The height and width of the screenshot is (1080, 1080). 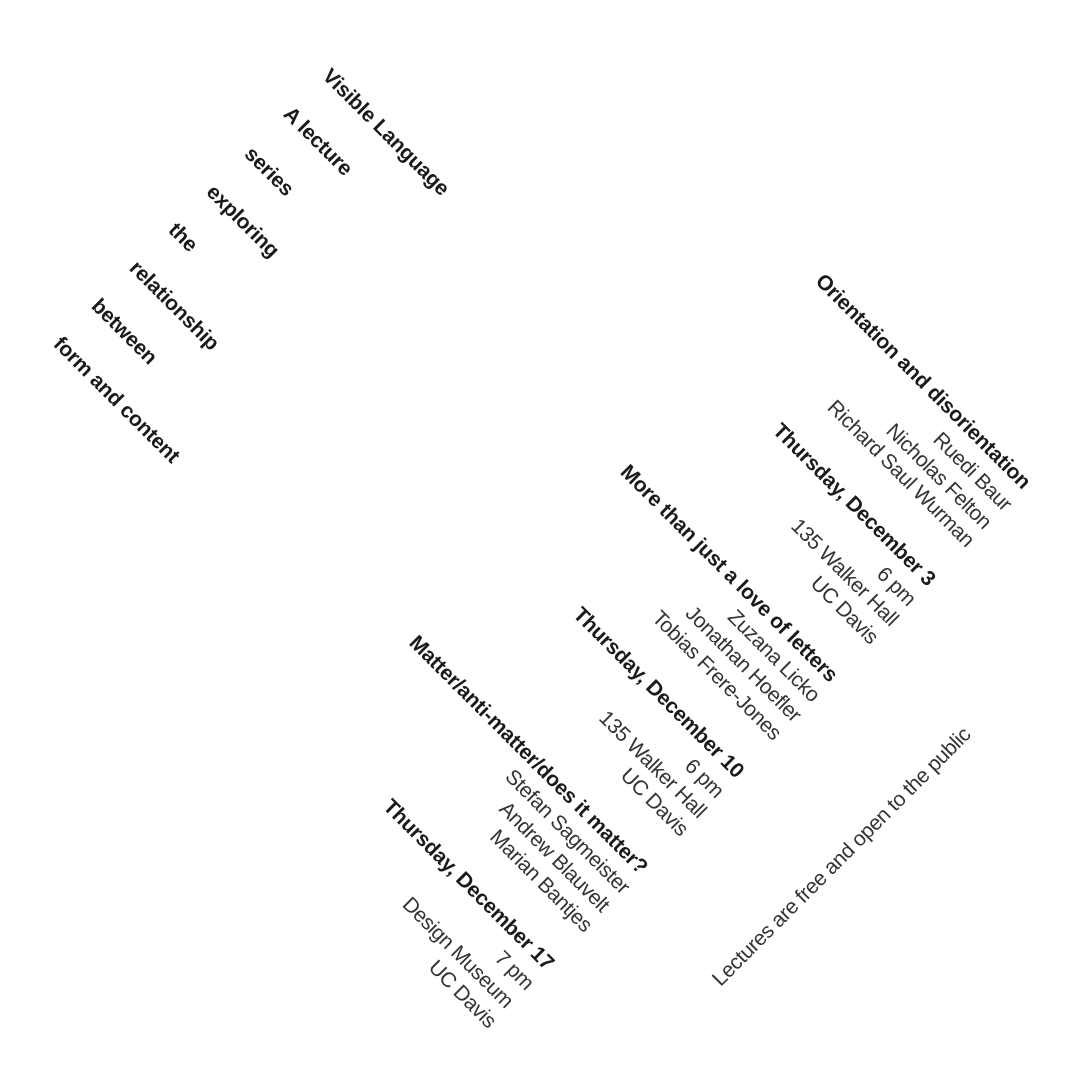 What do you see at coordinates (242, 221) in the screenshot?
I see `intro-line: exploring` at bounding box center [242, 221].